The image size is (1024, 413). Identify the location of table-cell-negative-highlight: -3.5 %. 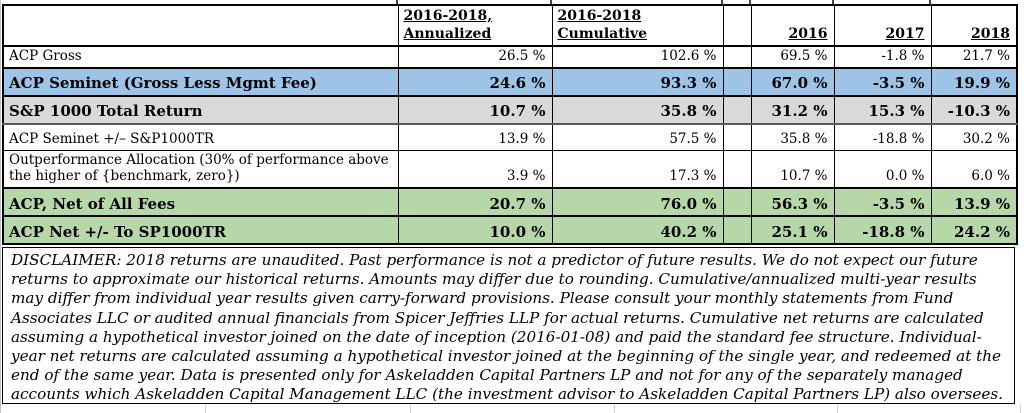
(882, 202).